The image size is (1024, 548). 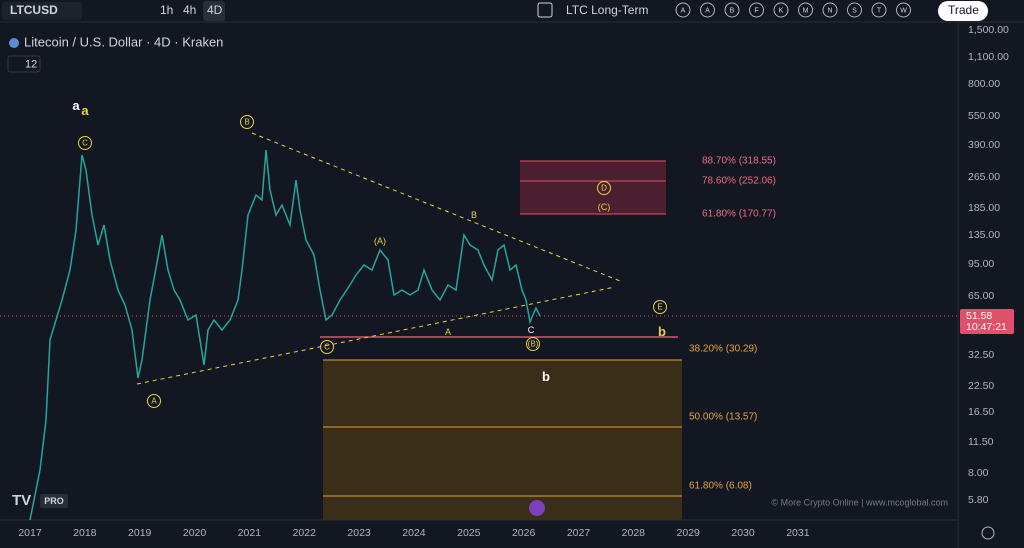 I want to click on year-label: 2029, so click(x=689, y=533).